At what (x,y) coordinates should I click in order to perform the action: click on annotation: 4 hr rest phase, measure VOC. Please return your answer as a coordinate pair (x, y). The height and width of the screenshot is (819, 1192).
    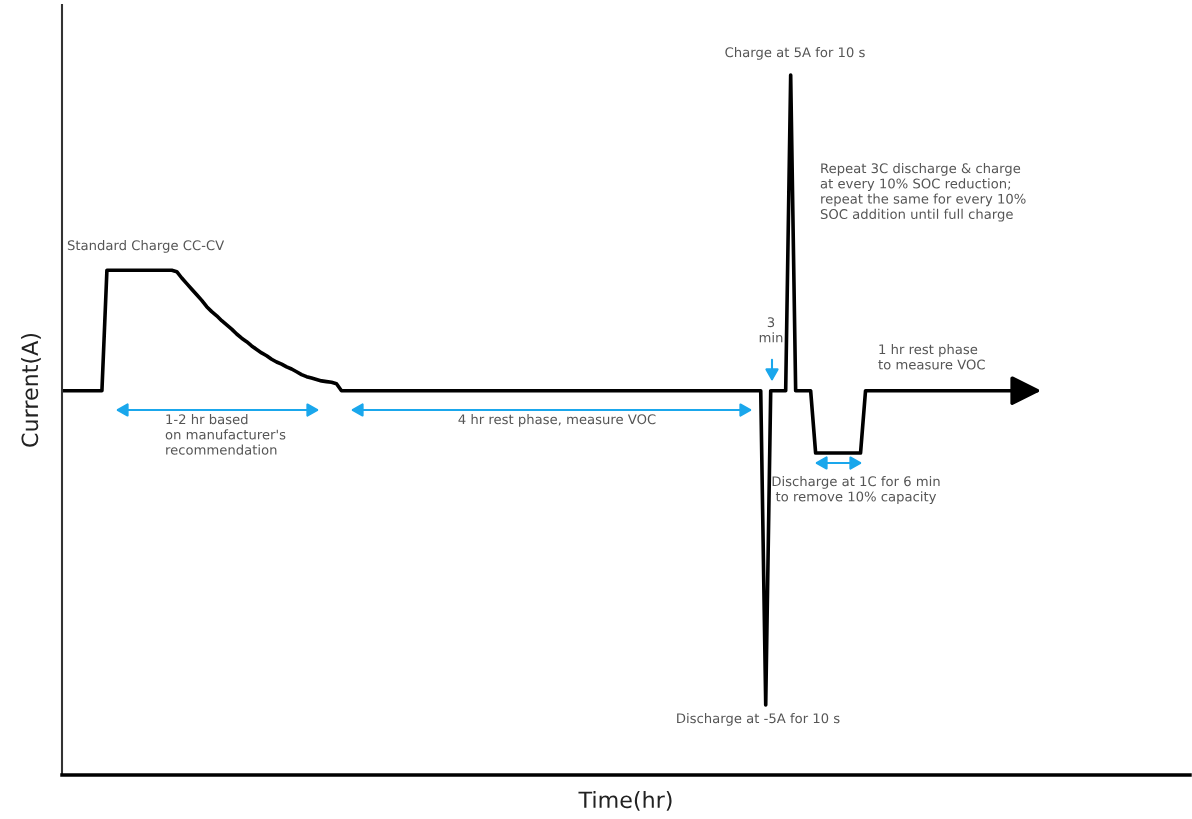
    Looking at the image, I should click on (557, 420).